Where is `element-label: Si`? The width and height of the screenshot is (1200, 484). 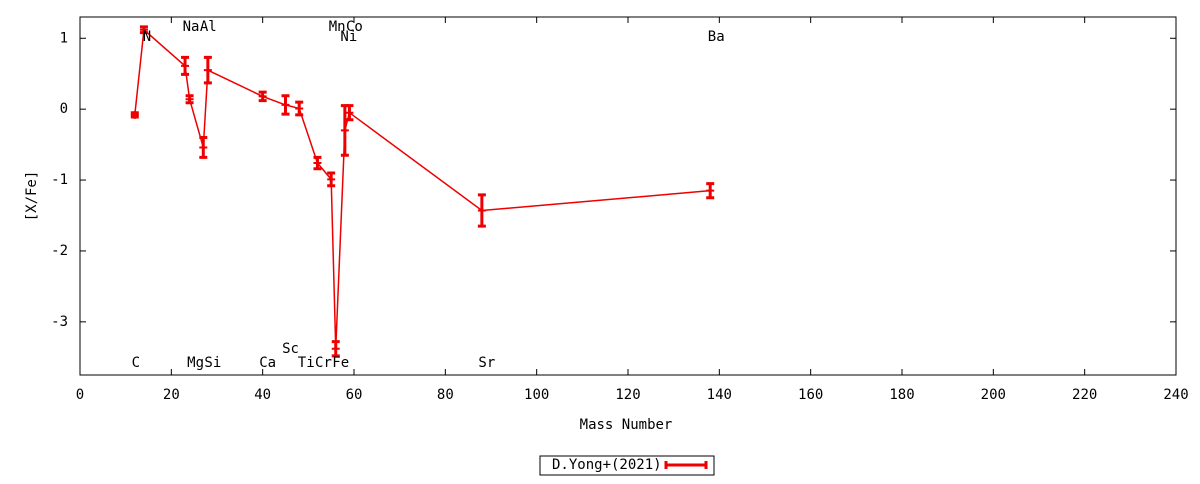
element-label: Si is located at coordinates (212, 363).